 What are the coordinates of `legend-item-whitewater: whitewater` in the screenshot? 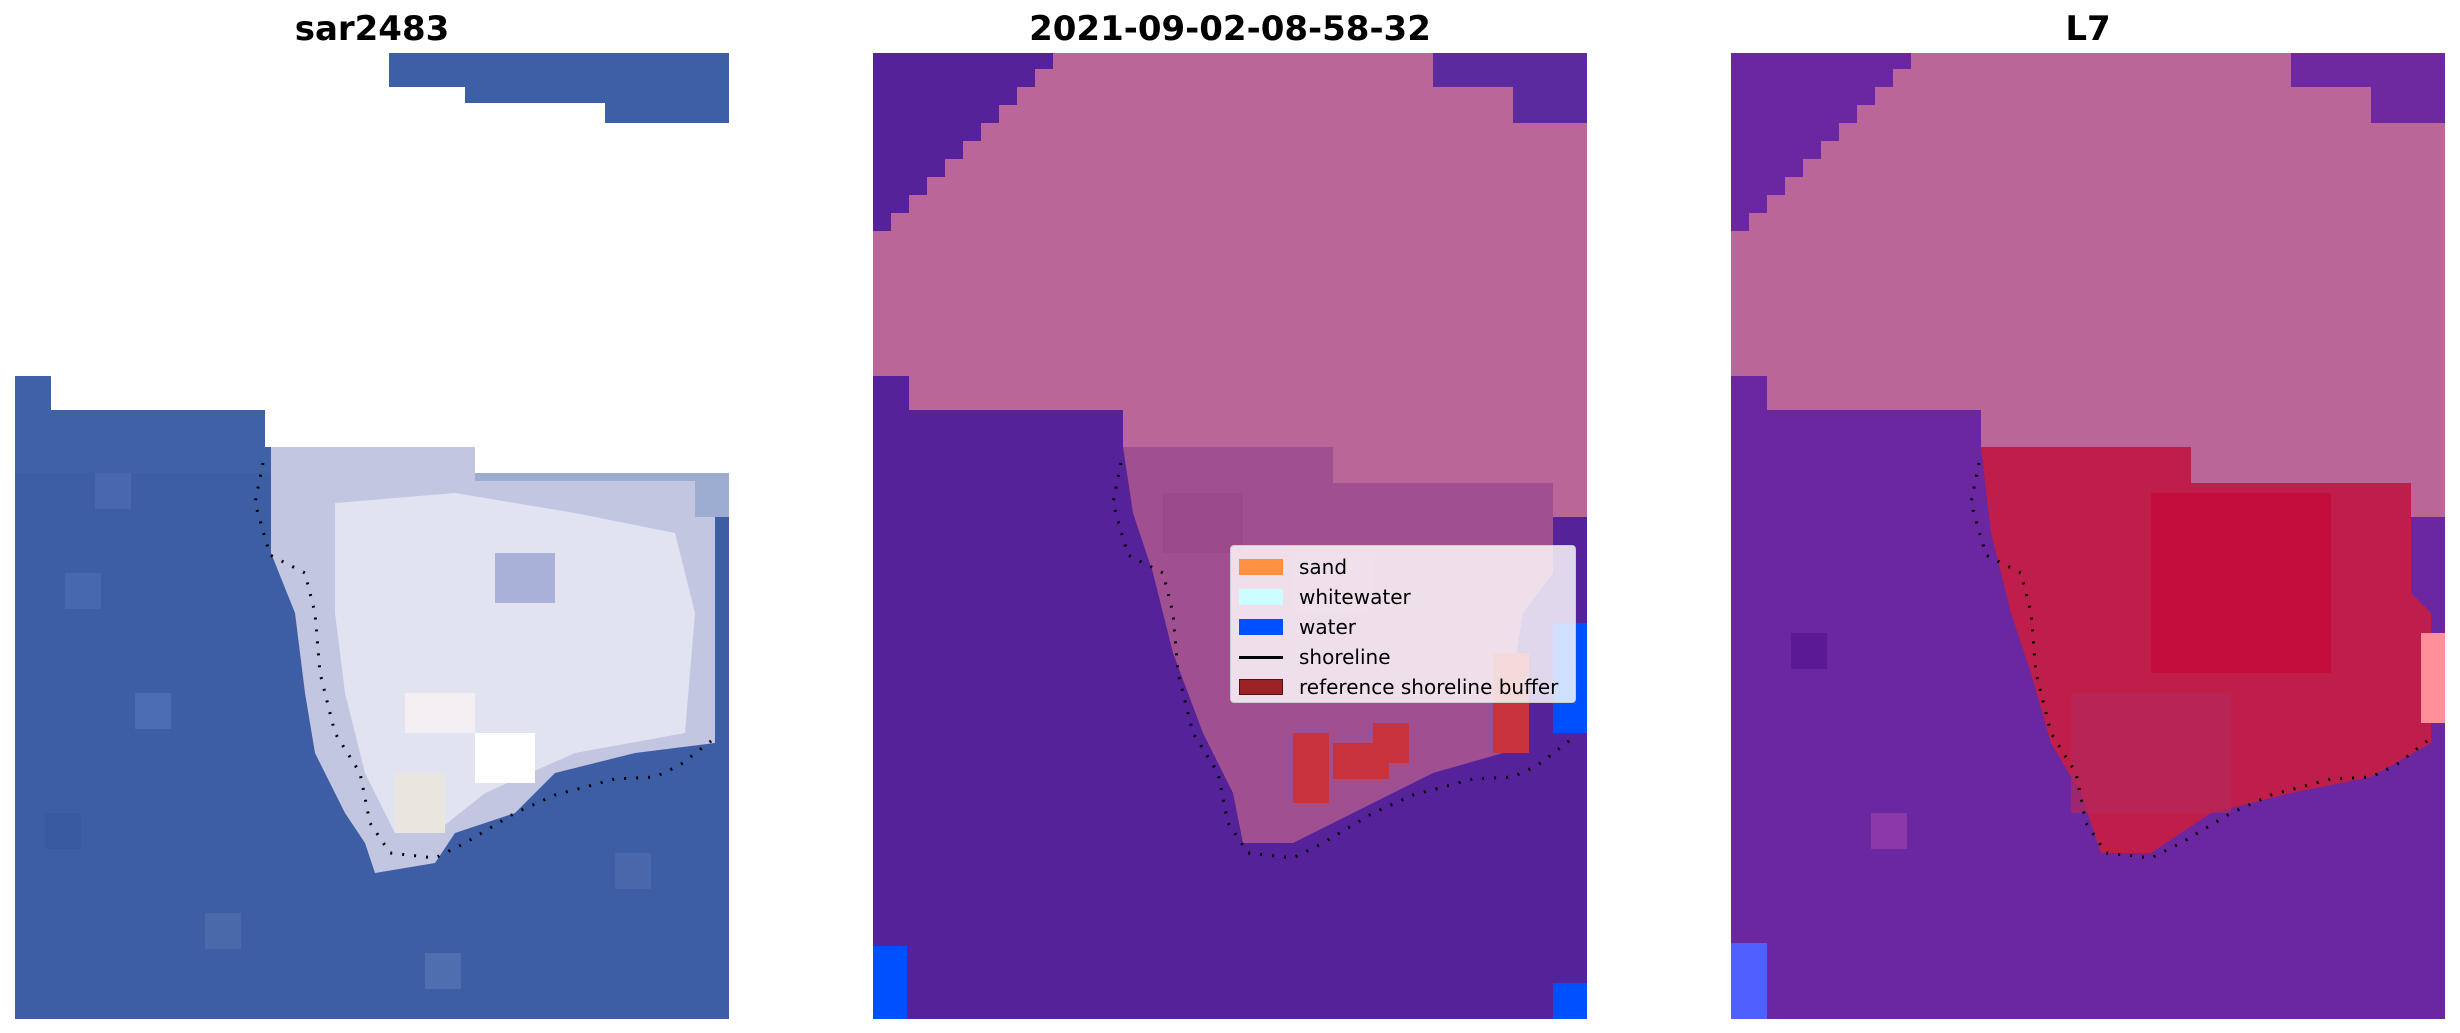 It's located at (1407, 597).